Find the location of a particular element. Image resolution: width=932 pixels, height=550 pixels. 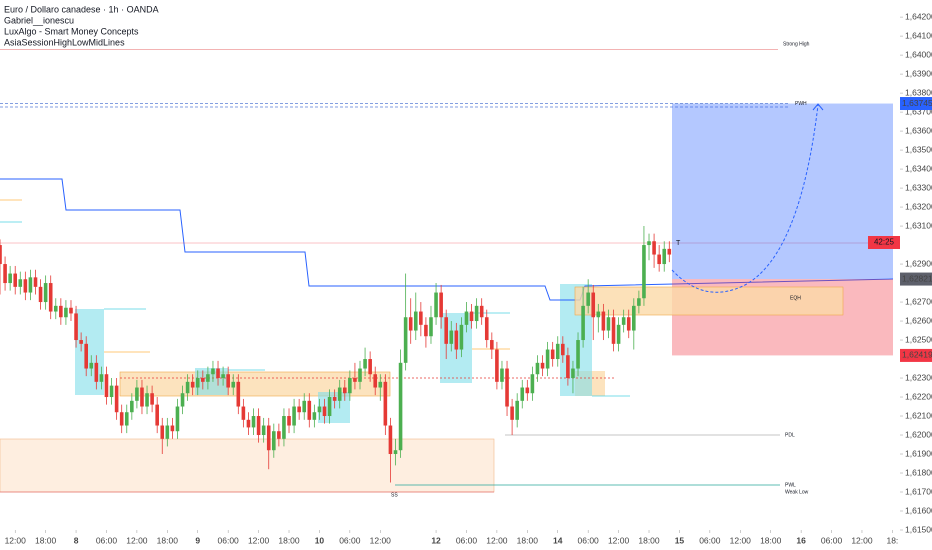

y-tick-label: 1,63100 is located at coordinates (918, 225).